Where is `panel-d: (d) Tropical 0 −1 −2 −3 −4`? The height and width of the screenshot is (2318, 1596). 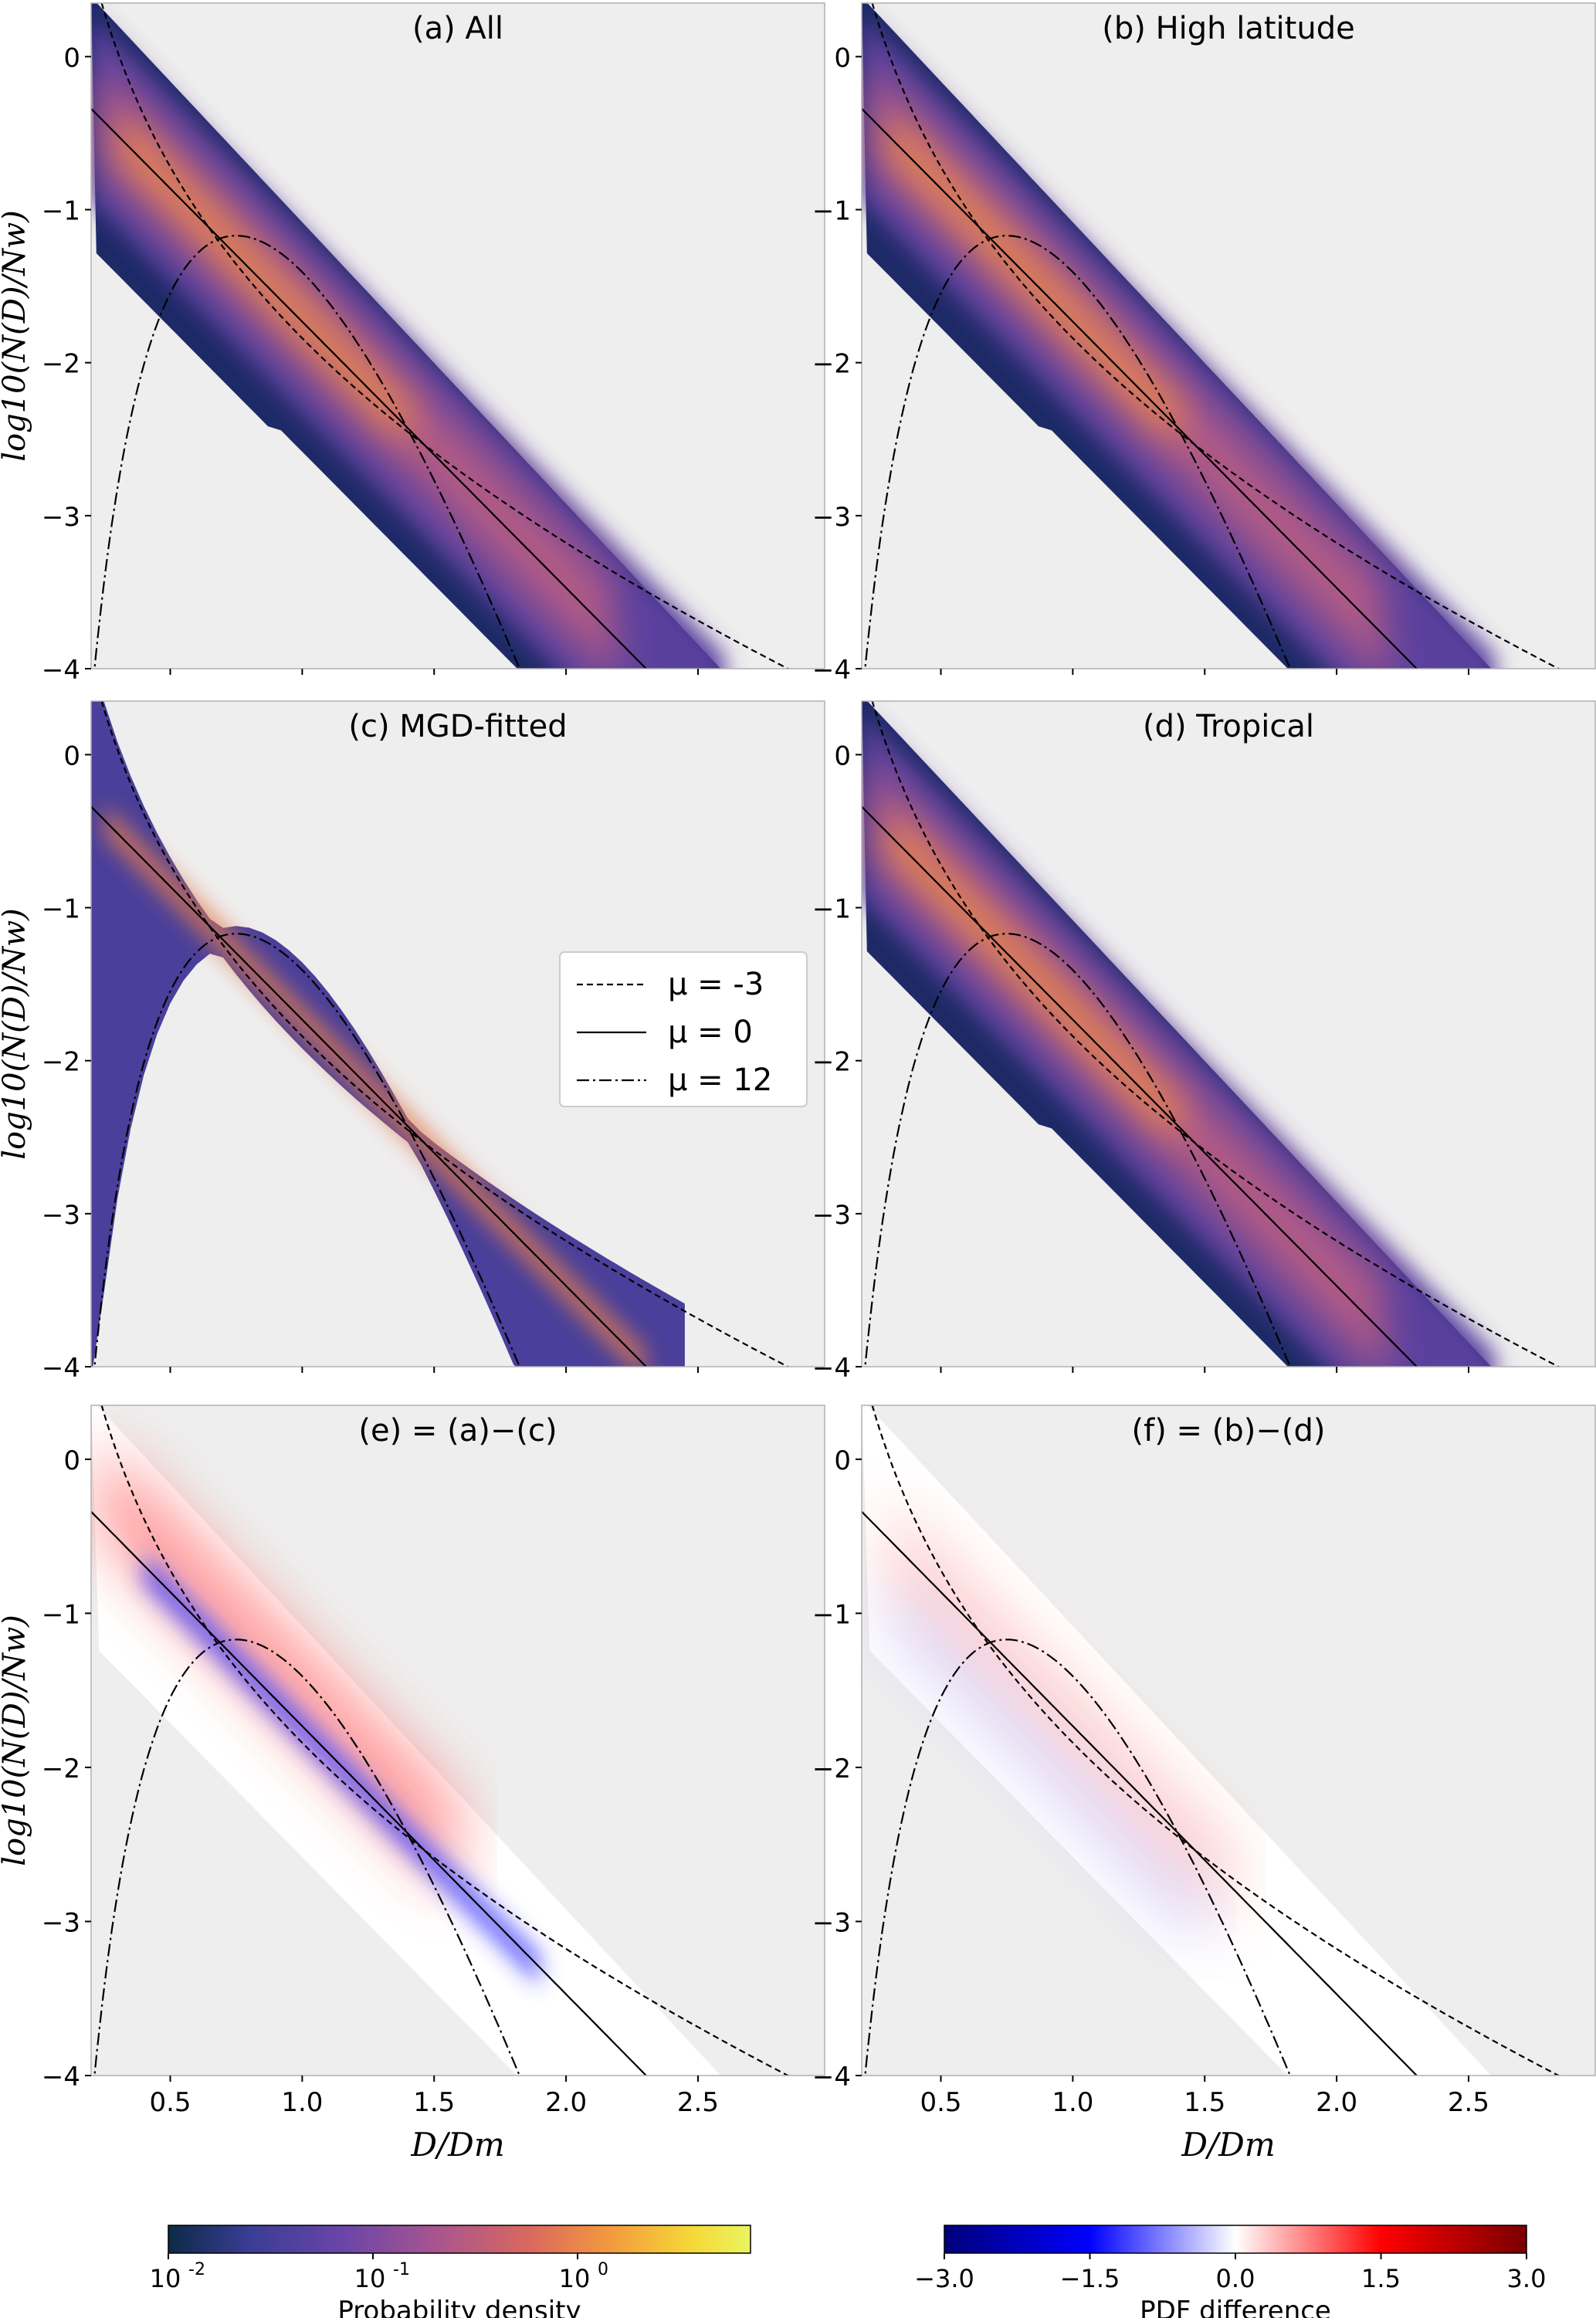 panel-d: (d) Tropical 0 −1 −2 −3 −4 is located at coordinates (1204, 1042).